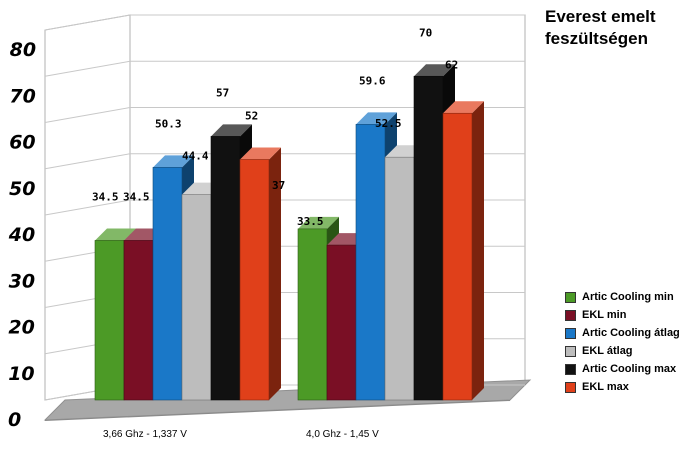 The image size is (700, 450). I want to click on legend-item: Artic Cooling max, so click(632, 369).